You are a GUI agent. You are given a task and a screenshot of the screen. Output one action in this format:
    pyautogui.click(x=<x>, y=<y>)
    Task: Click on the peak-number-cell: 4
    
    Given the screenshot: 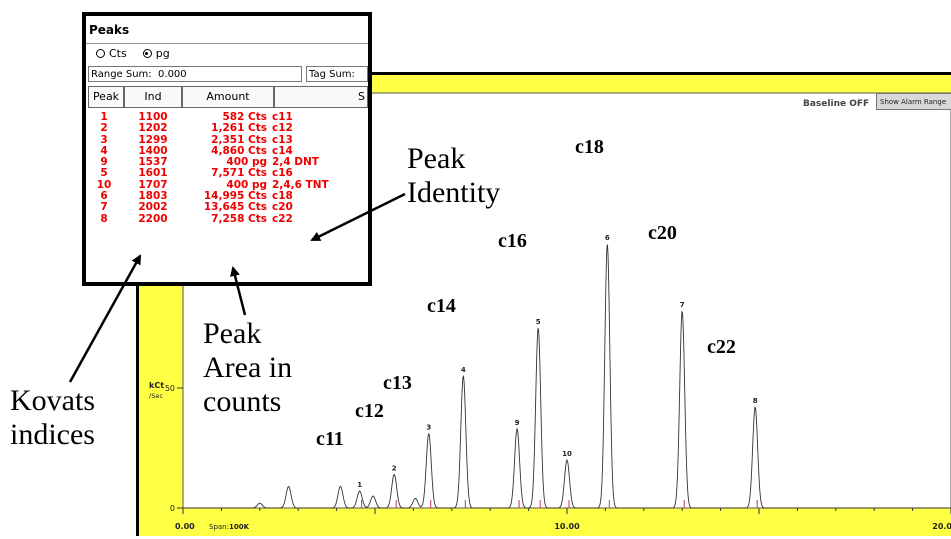 What is the action you would take?
    pyautogui.click(x=104, y=150)
    